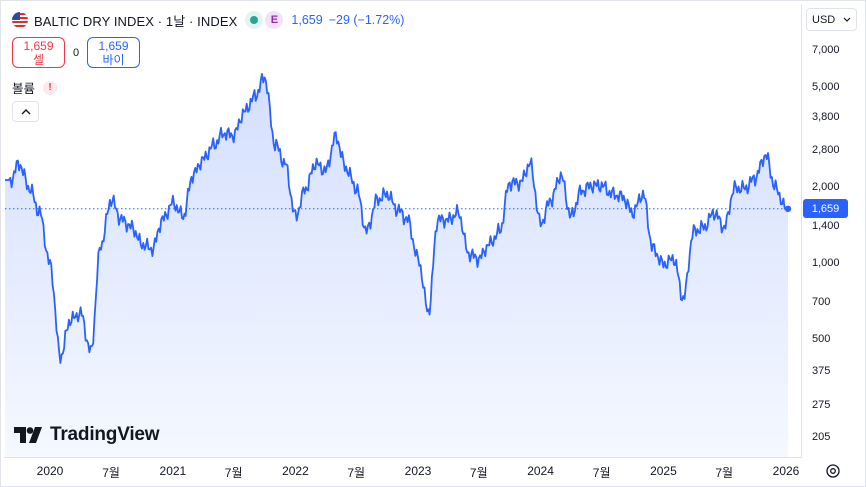 The height and width of the screenshot is (487, 866). I want to click on sell-button: 1,659 셀, so click(38, 52).